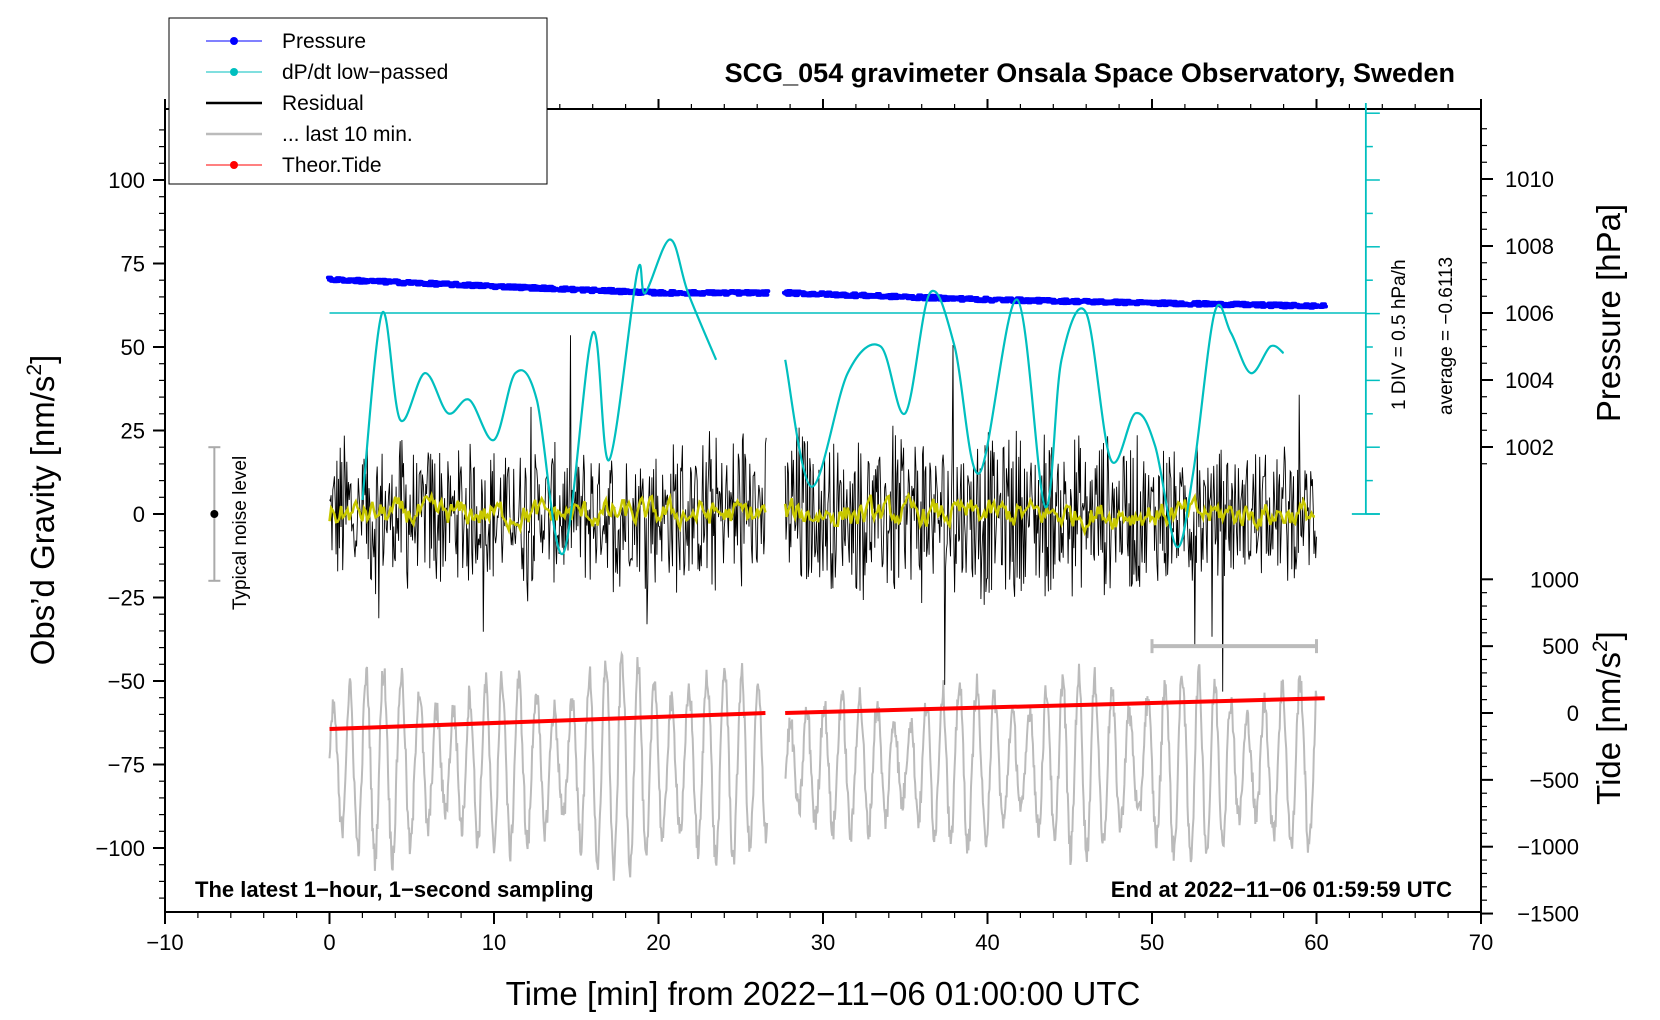  I want to click on noise-bar-center, so click(214, 514).